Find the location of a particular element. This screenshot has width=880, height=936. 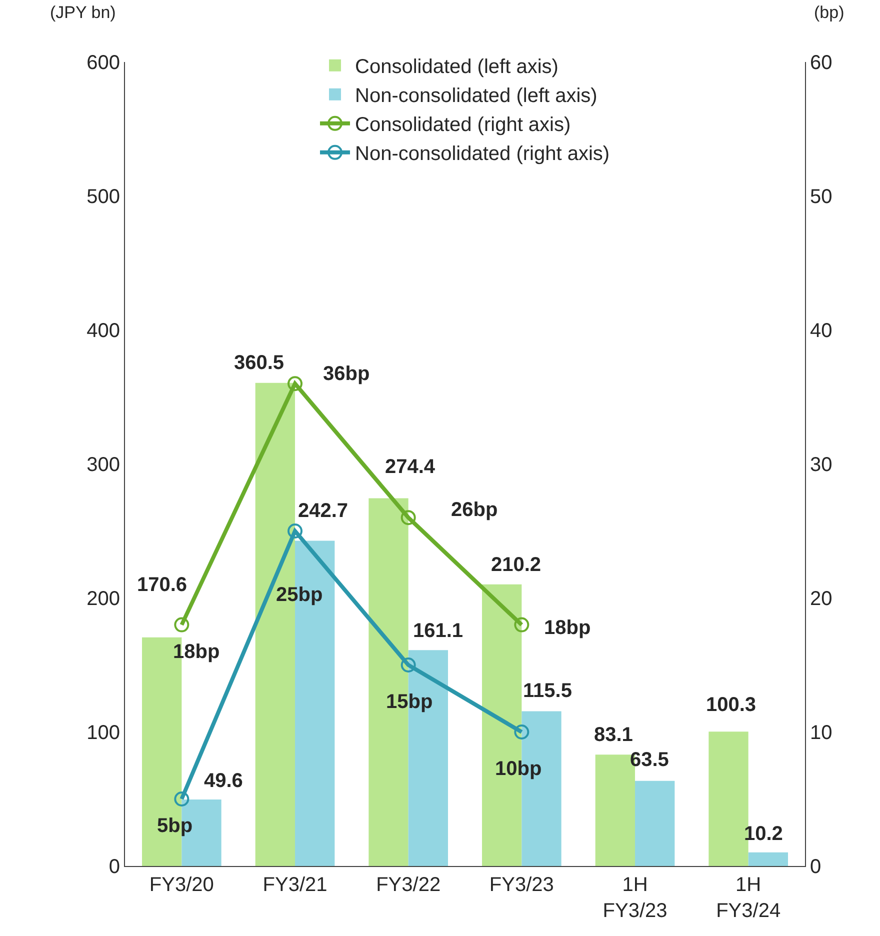

legend-label: Consolidated (right axis) is located at coordinates (463, 125).